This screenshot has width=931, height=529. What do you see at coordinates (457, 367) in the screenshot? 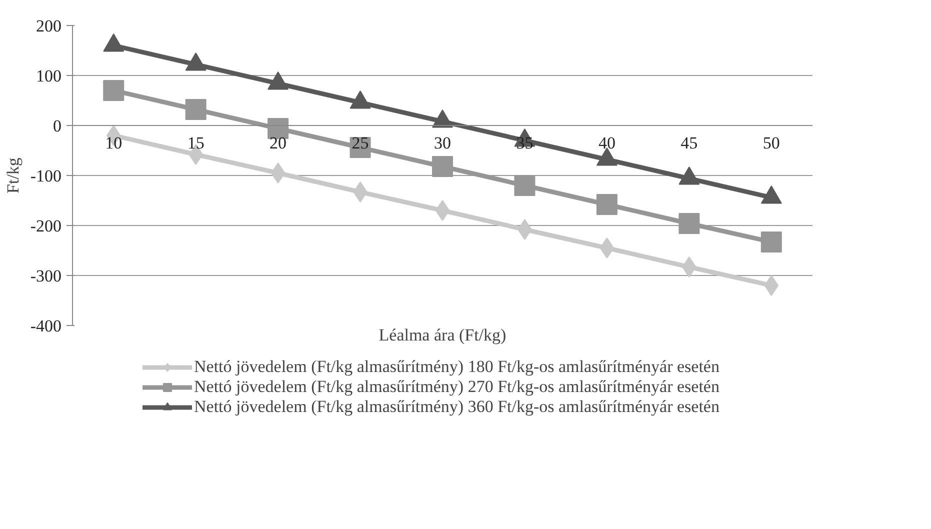
I see `legend-label: Nettó jövedelem (Ft/kg almasűrítmény) 180 Ft/kg-os amlasűrítményár esetén` at bounding box center [457, 367].